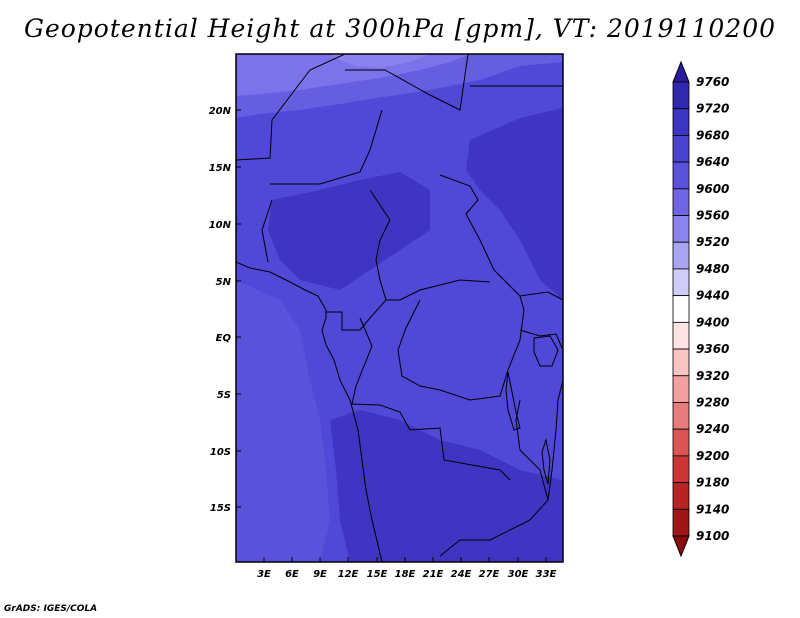 The image size is (800, 618). I want to click on field-core-east, so click(514, 204).